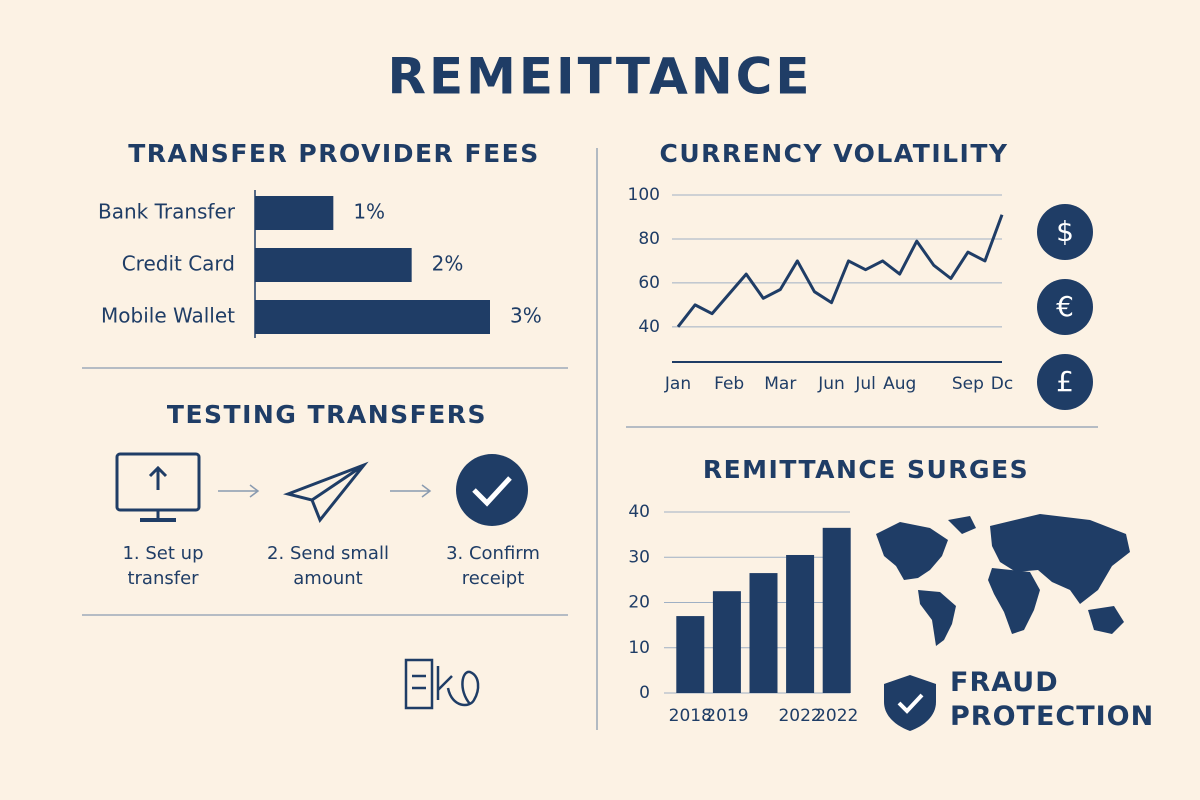 This screenshot has width=1200, height=800. What do you see at coordinates (1003, 580) in the screenshot?
I see `world-map` at bounding box center [1003, 580].